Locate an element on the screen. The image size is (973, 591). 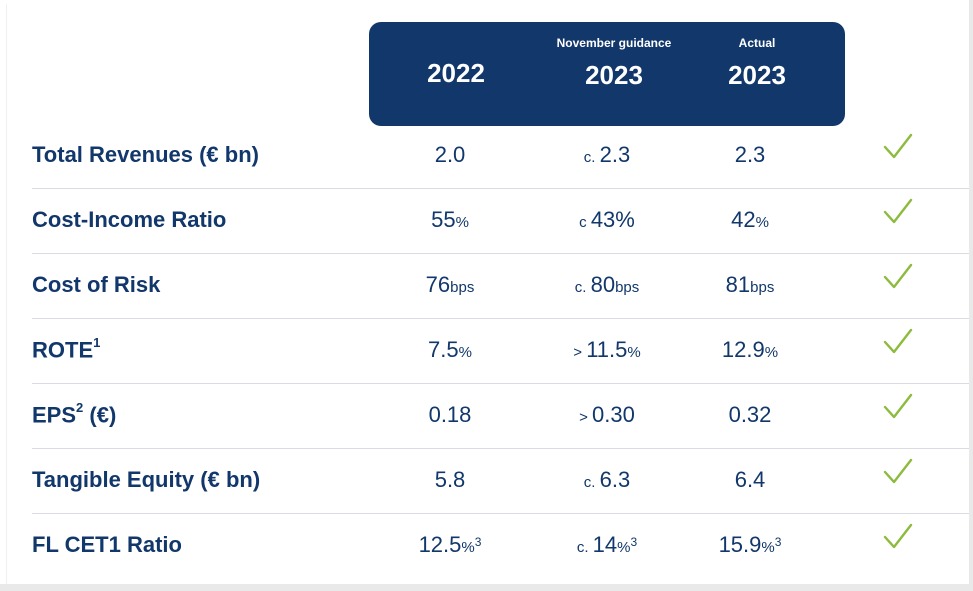
table-header: 2022 November guidance 2023 Actual 2023 is located at coordinates (607, 74).